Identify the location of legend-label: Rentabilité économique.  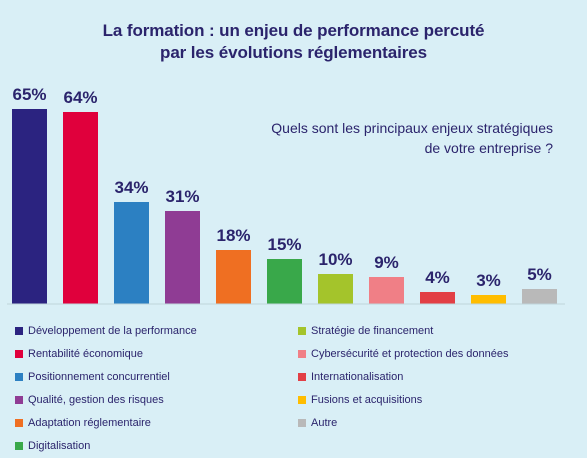
(85, 354).